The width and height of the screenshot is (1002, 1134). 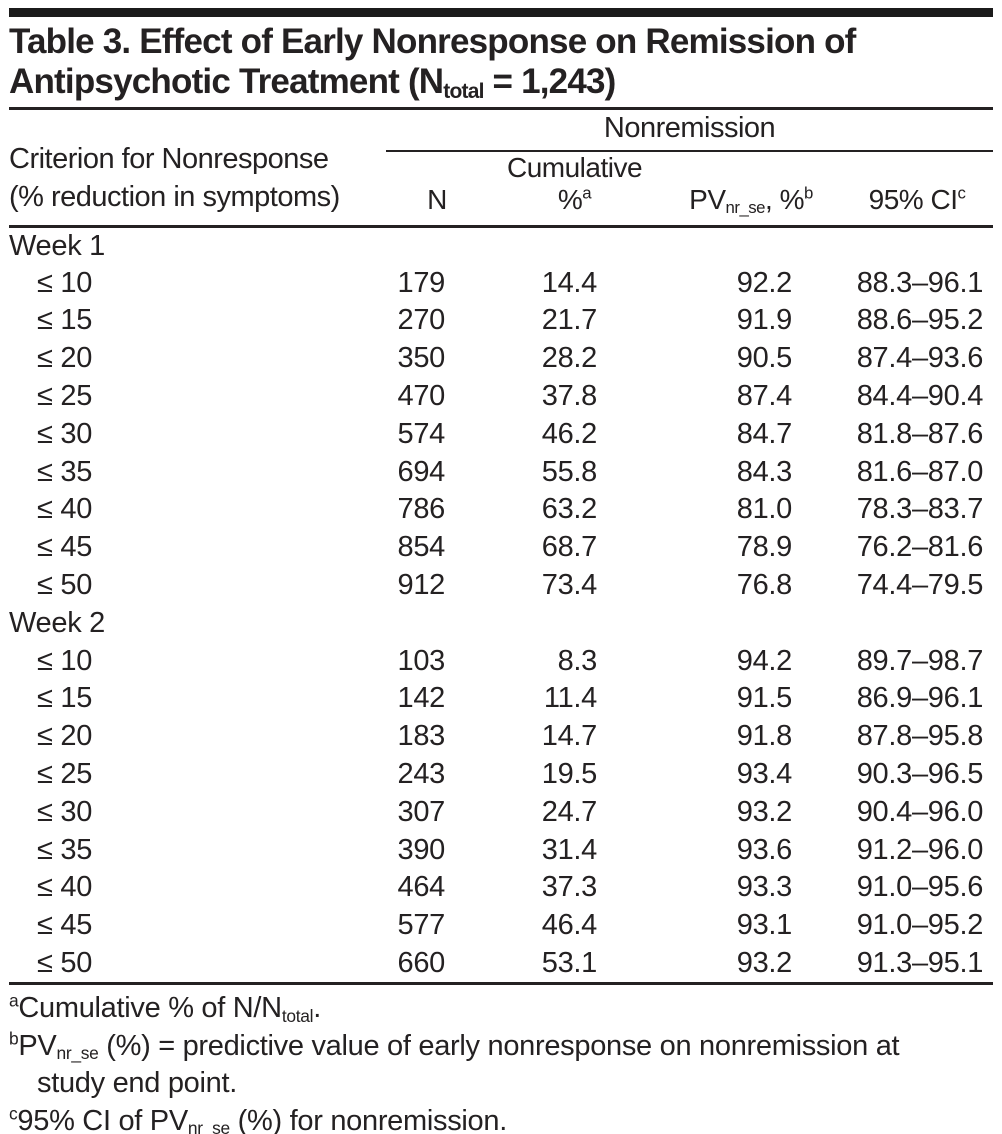 I want to click on cell-95-ci: 86.9–96.1, so click(x=920, y=698).